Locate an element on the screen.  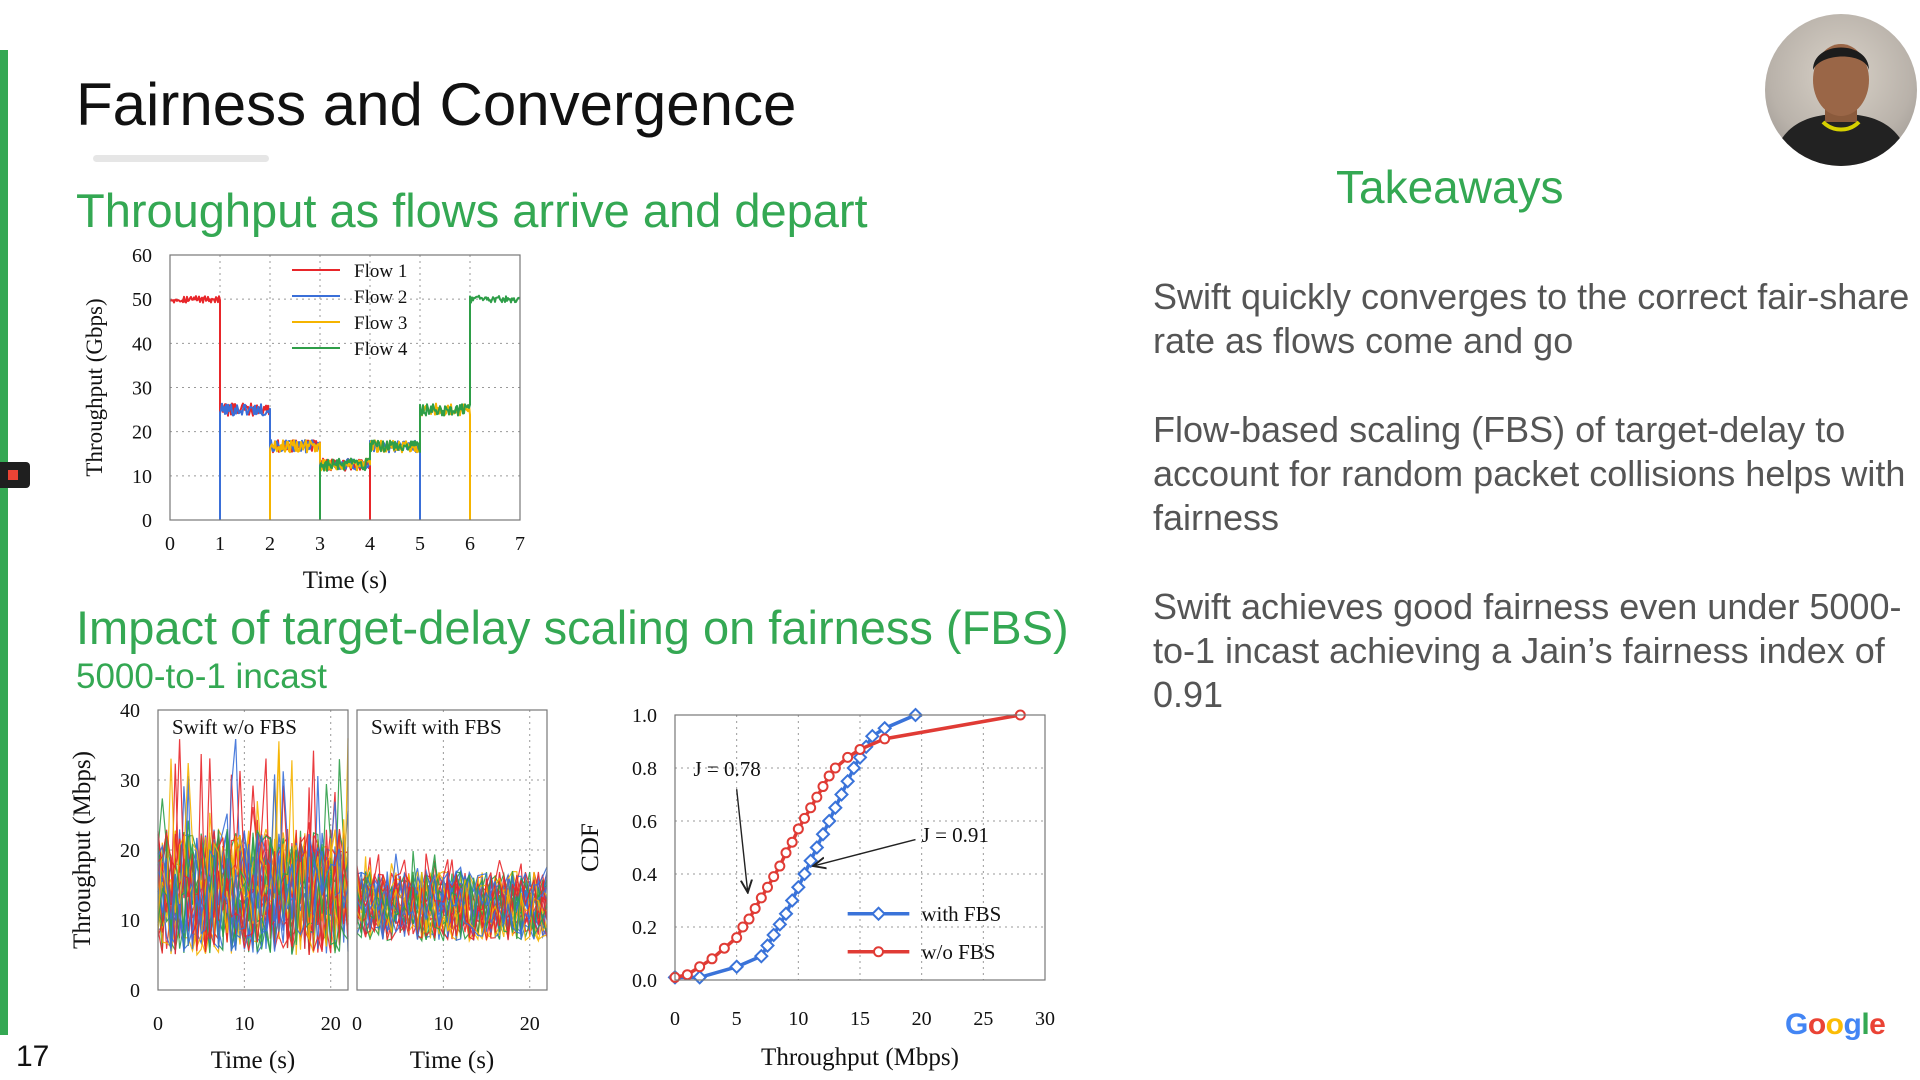
c2-x-tick: 20 is located at coordinates (331, 1024).